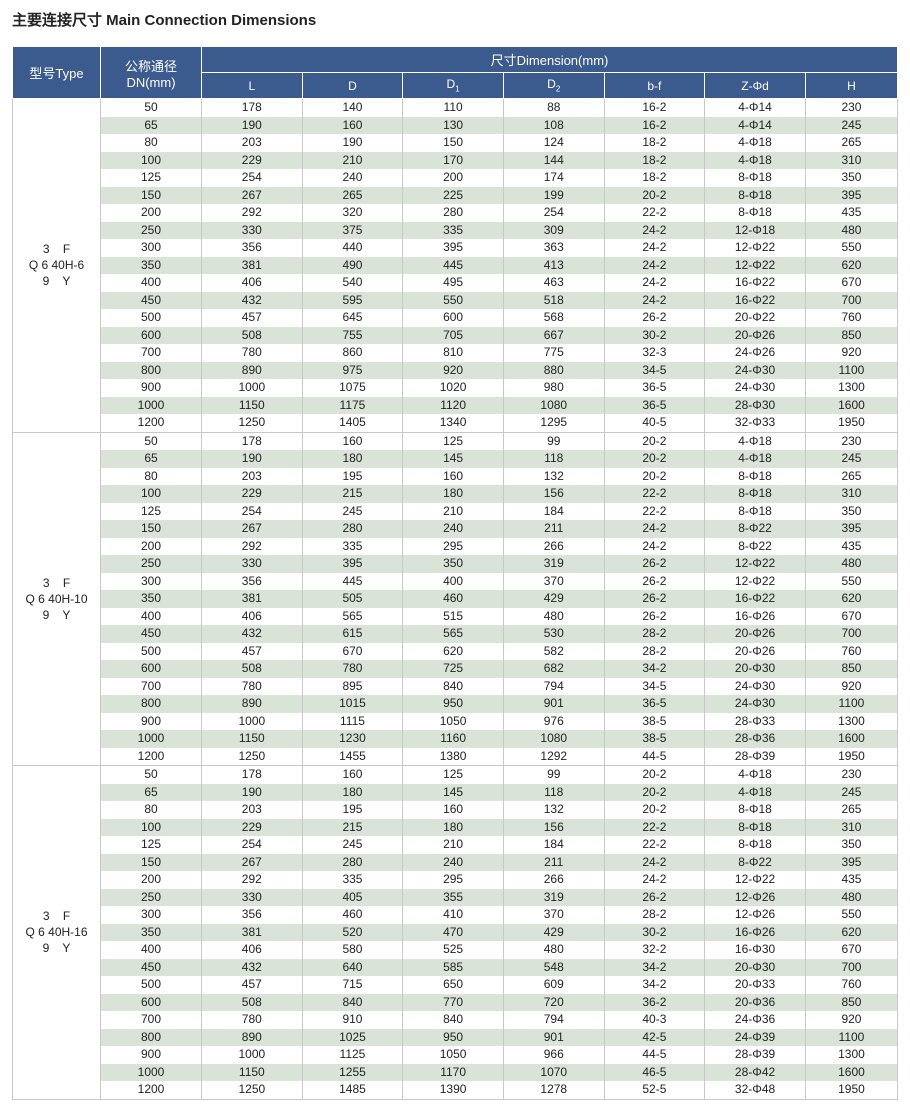 The width and height of the screenshot is (910, 1110). Describe the element at coordinates (456, 704) in the screenshot. I see `table-row: 800 890 1015 950 901 36-5 24-Φ30 1100` at that location.